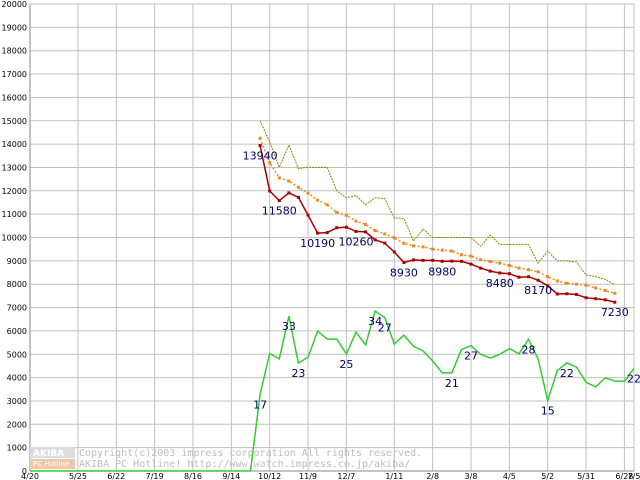 This screenshot has width=640, height=480. What do you see at coordinates (14, 51) in the screenshot?
I see `y-tick-label: 18000` at bounding box center [14, 51].